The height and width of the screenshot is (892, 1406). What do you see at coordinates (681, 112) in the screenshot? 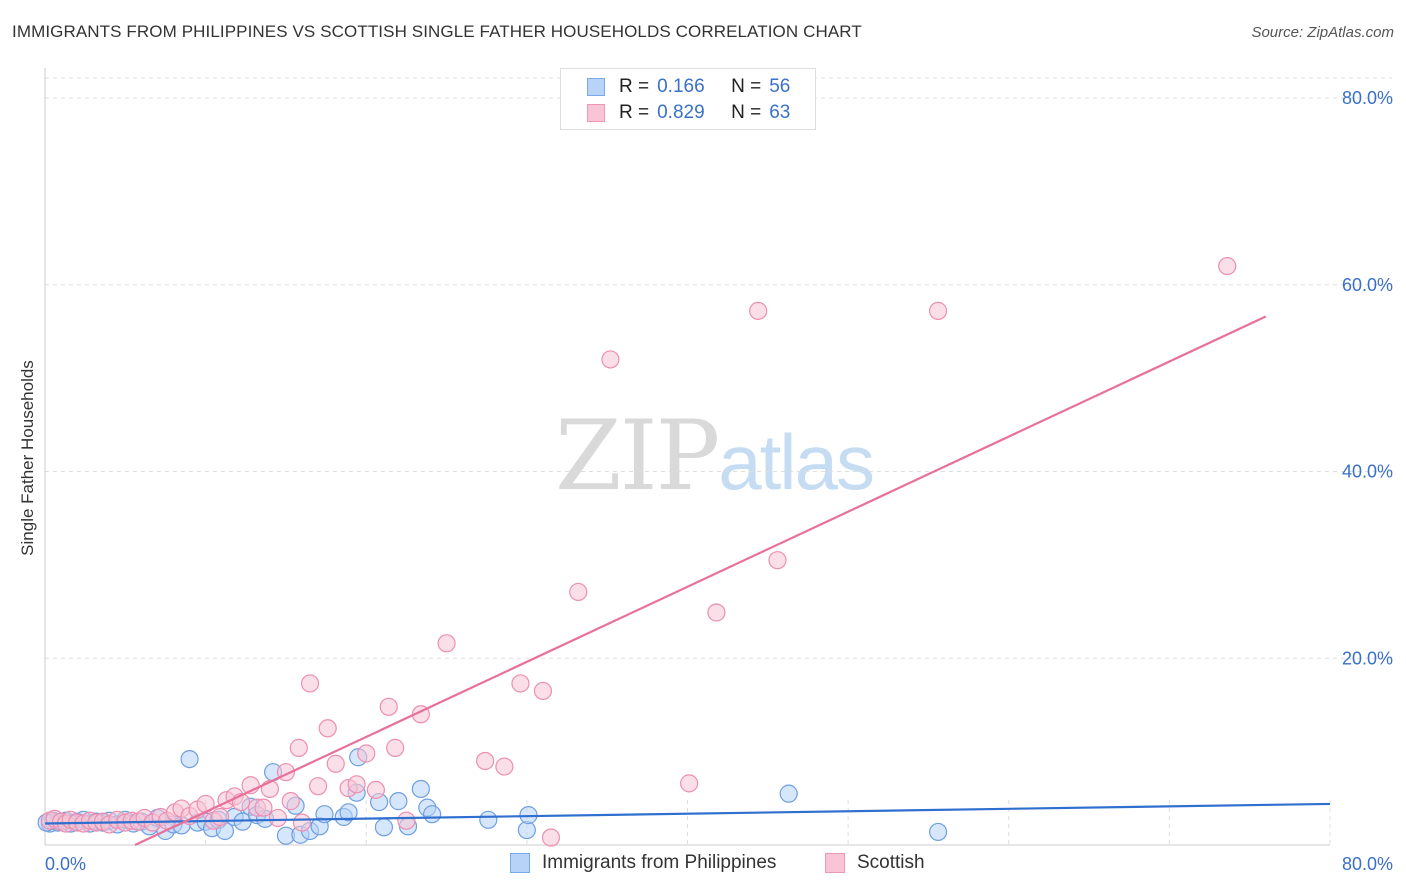
I see `legend-r-value: 0.829` at bounding box center [681, 112].